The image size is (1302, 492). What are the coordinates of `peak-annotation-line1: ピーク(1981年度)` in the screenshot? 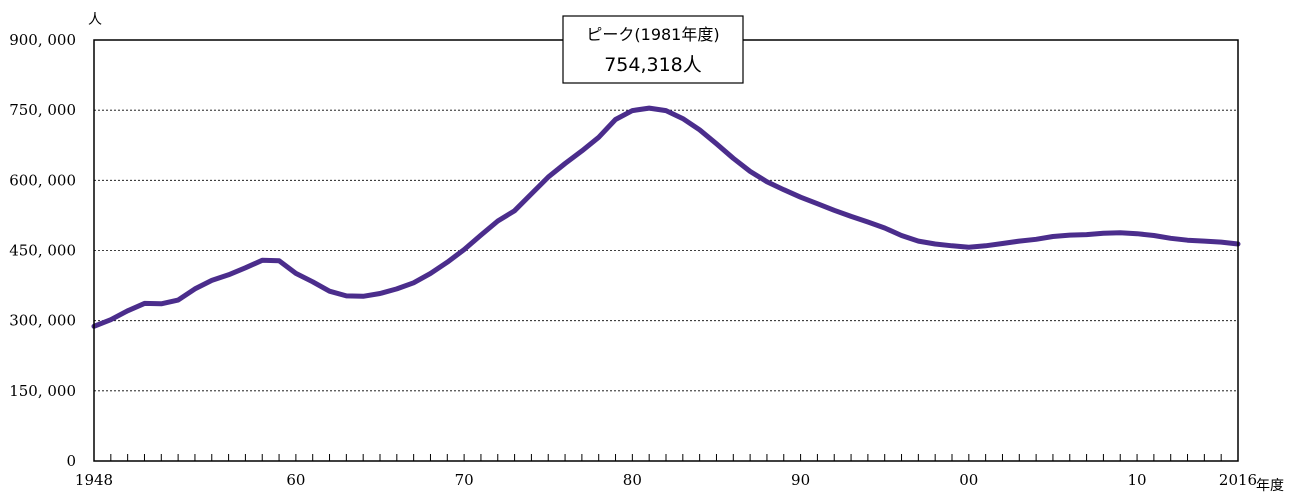 It's located at (652, 34).